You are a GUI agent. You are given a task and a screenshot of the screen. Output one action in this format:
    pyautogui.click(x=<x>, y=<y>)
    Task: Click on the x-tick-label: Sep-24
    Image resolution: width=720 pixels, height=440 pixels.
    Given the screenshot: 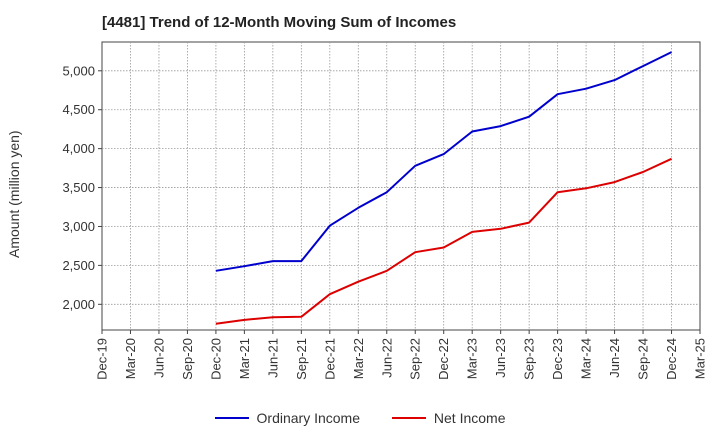 What is the action you would take?
    pyautogui.click(x=643, y=359)
    